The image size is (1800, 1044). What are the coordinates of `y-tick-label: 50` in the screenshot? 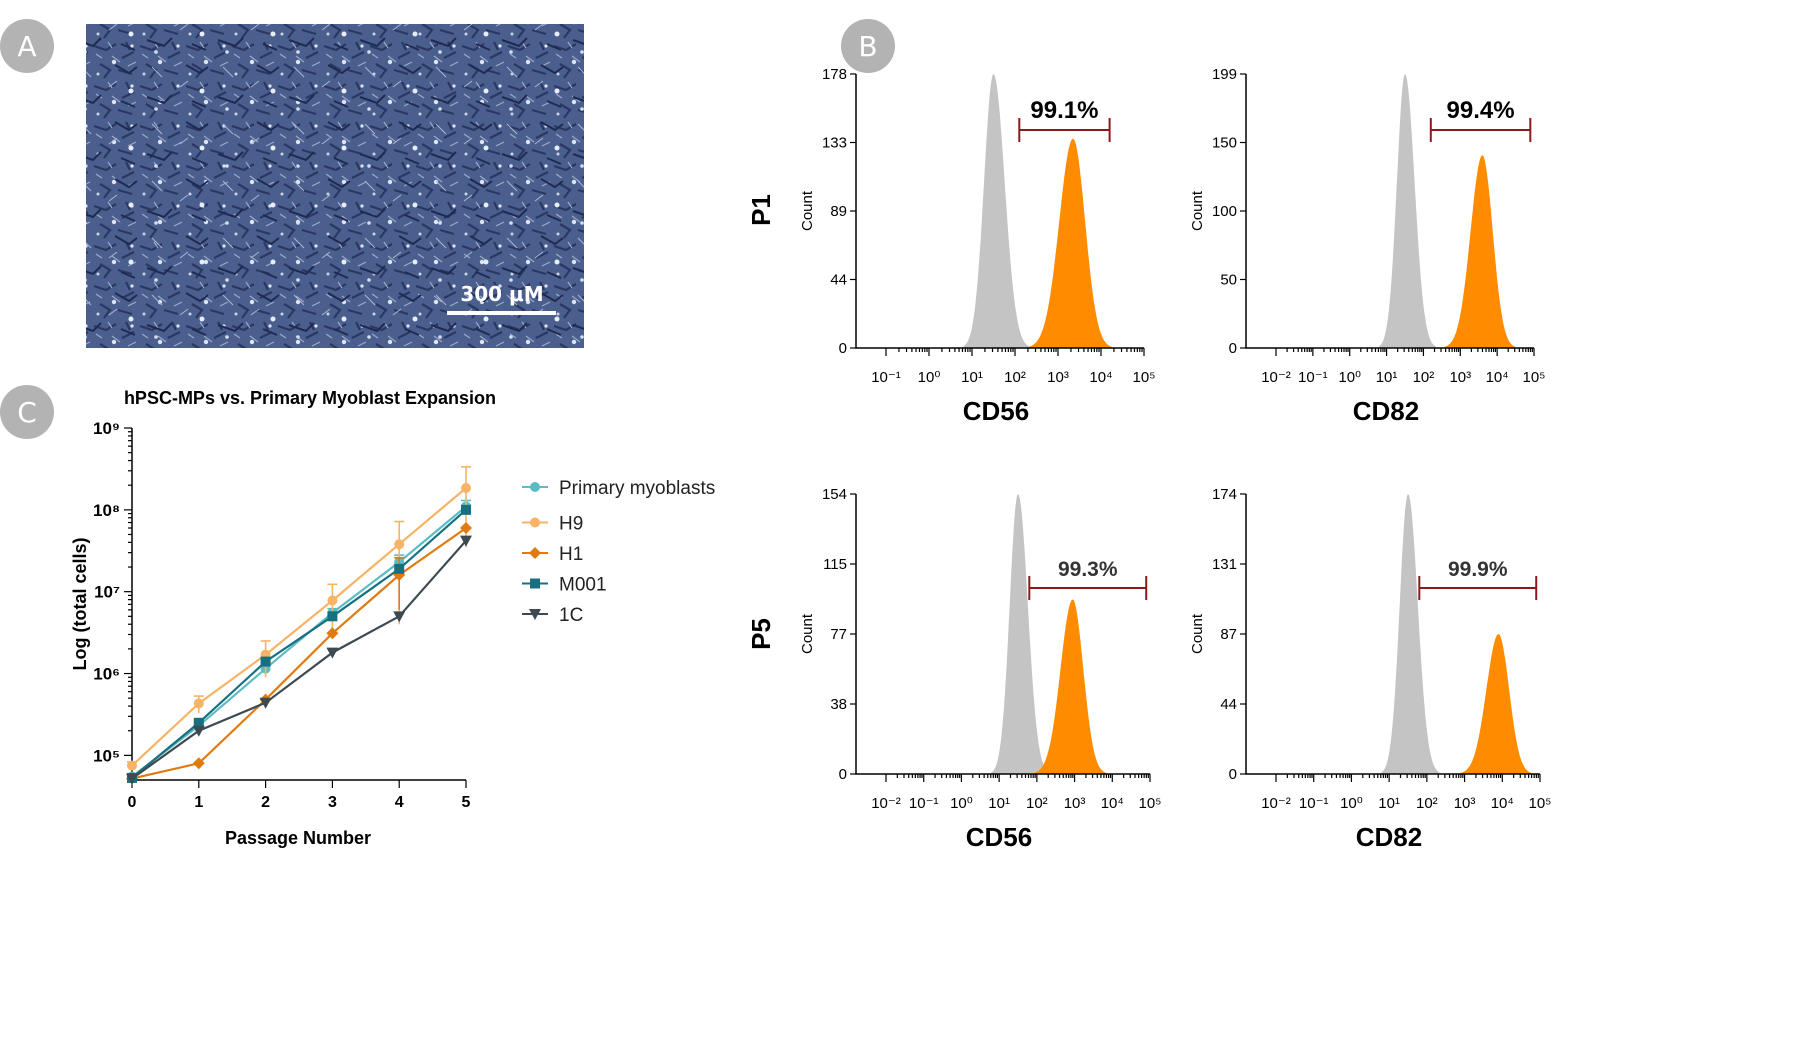 It's located at (1228, 280).